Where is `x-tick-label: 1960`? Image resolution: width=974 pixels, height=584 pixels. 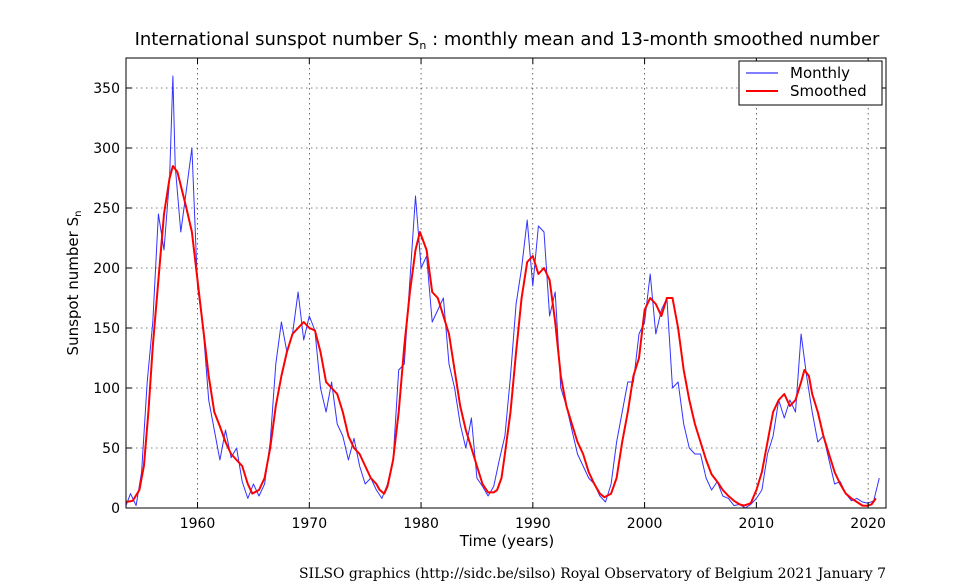
x-tick-label: 1960 is located at coordinates (198, 524).